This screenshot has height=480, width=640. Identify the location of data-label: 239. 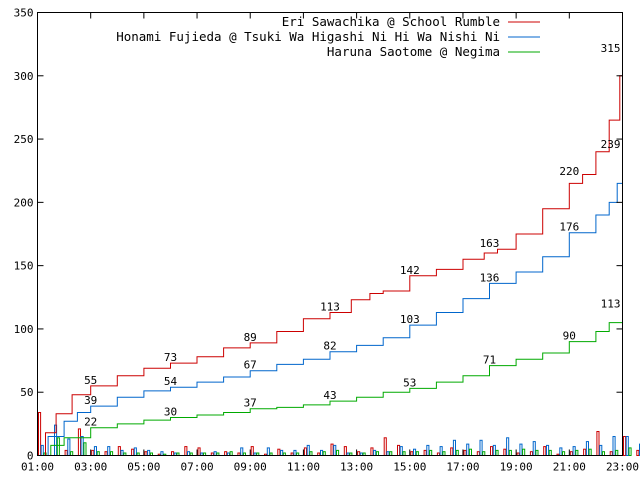
(611, 144).